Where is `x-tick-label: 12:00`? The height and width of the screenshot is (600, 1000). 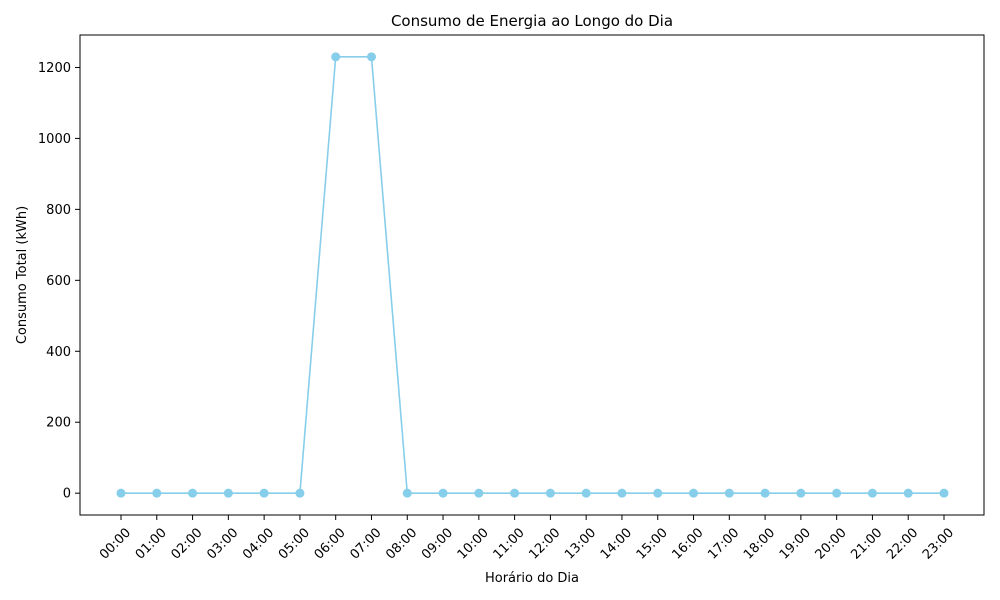
x-tick-label: 12:00 is located at coordinates (544, 543).